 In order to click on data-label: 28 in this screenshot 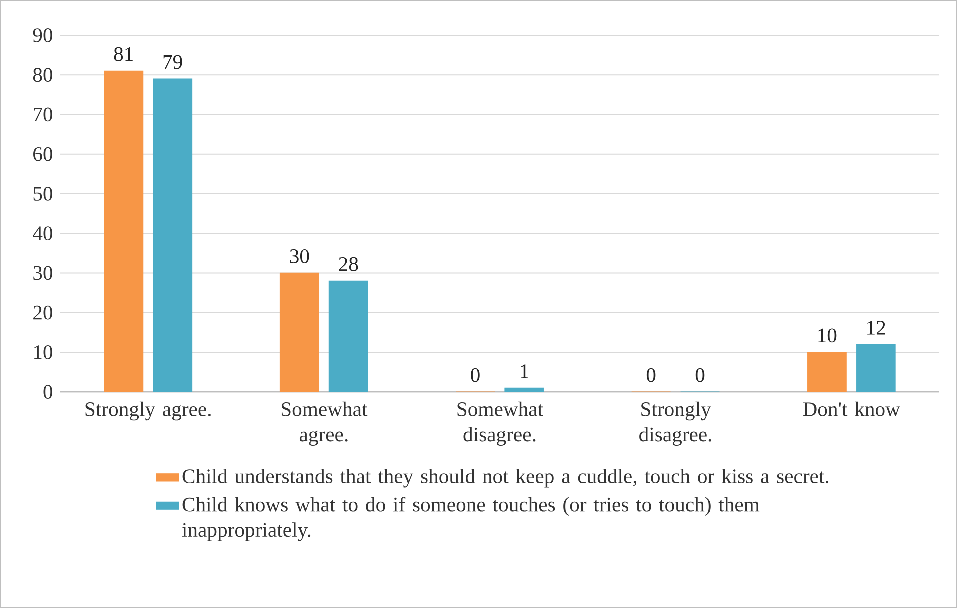, I will do `click(348, 264)`.